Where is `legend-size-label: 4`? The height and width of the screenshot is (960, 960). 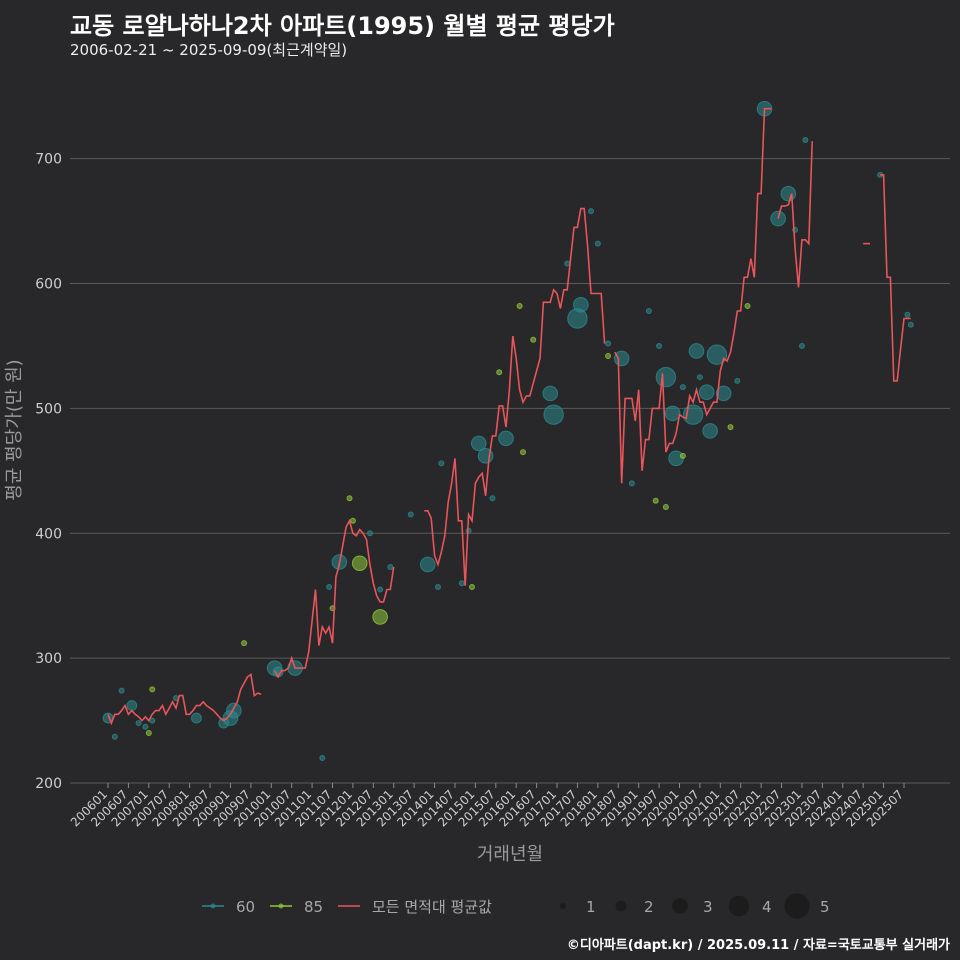 legend-size-label: 4 is located at coordinates (767, 907).